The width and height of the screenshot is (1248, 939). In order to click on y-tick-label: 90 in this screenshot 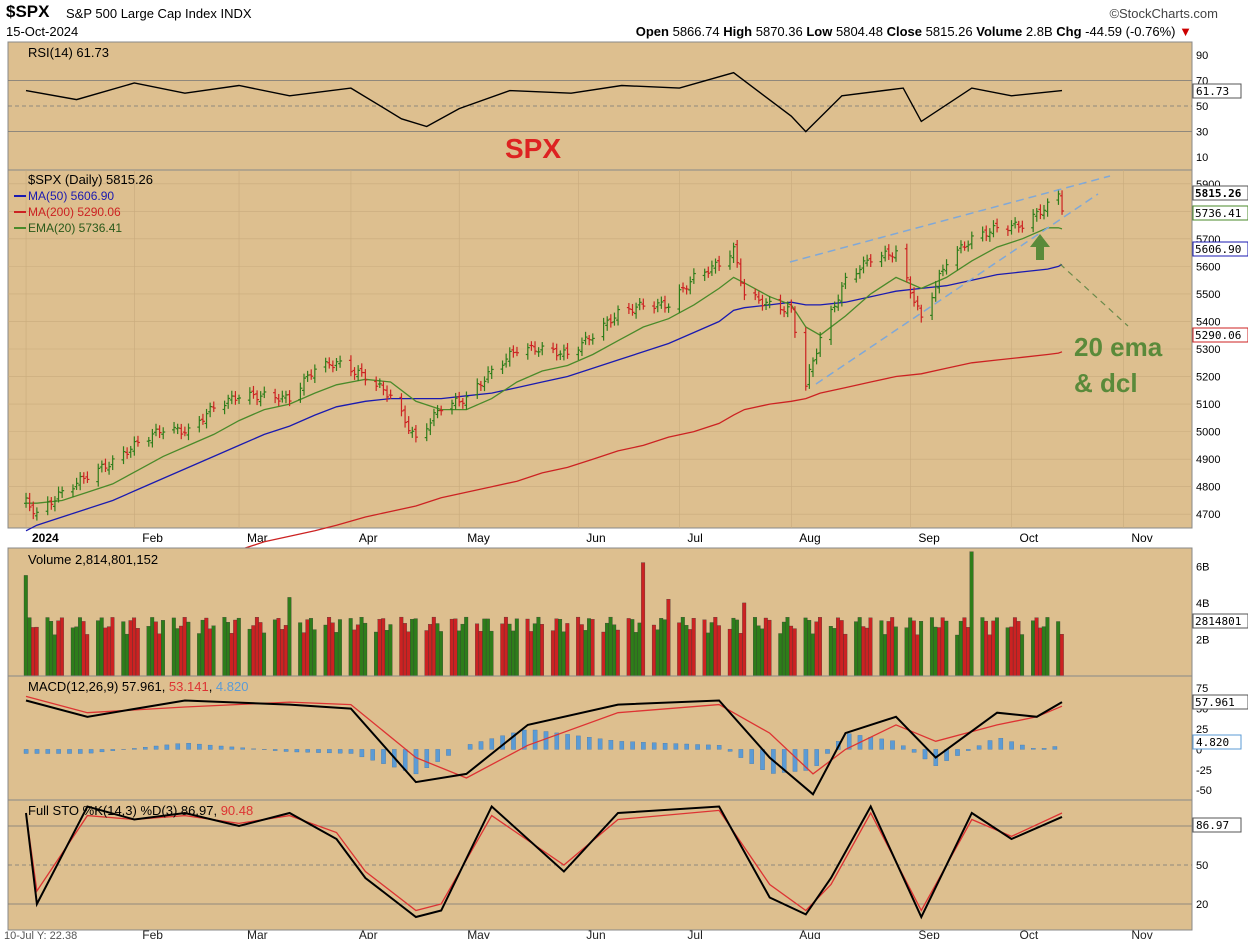, I will do `click(1202, 56)`.